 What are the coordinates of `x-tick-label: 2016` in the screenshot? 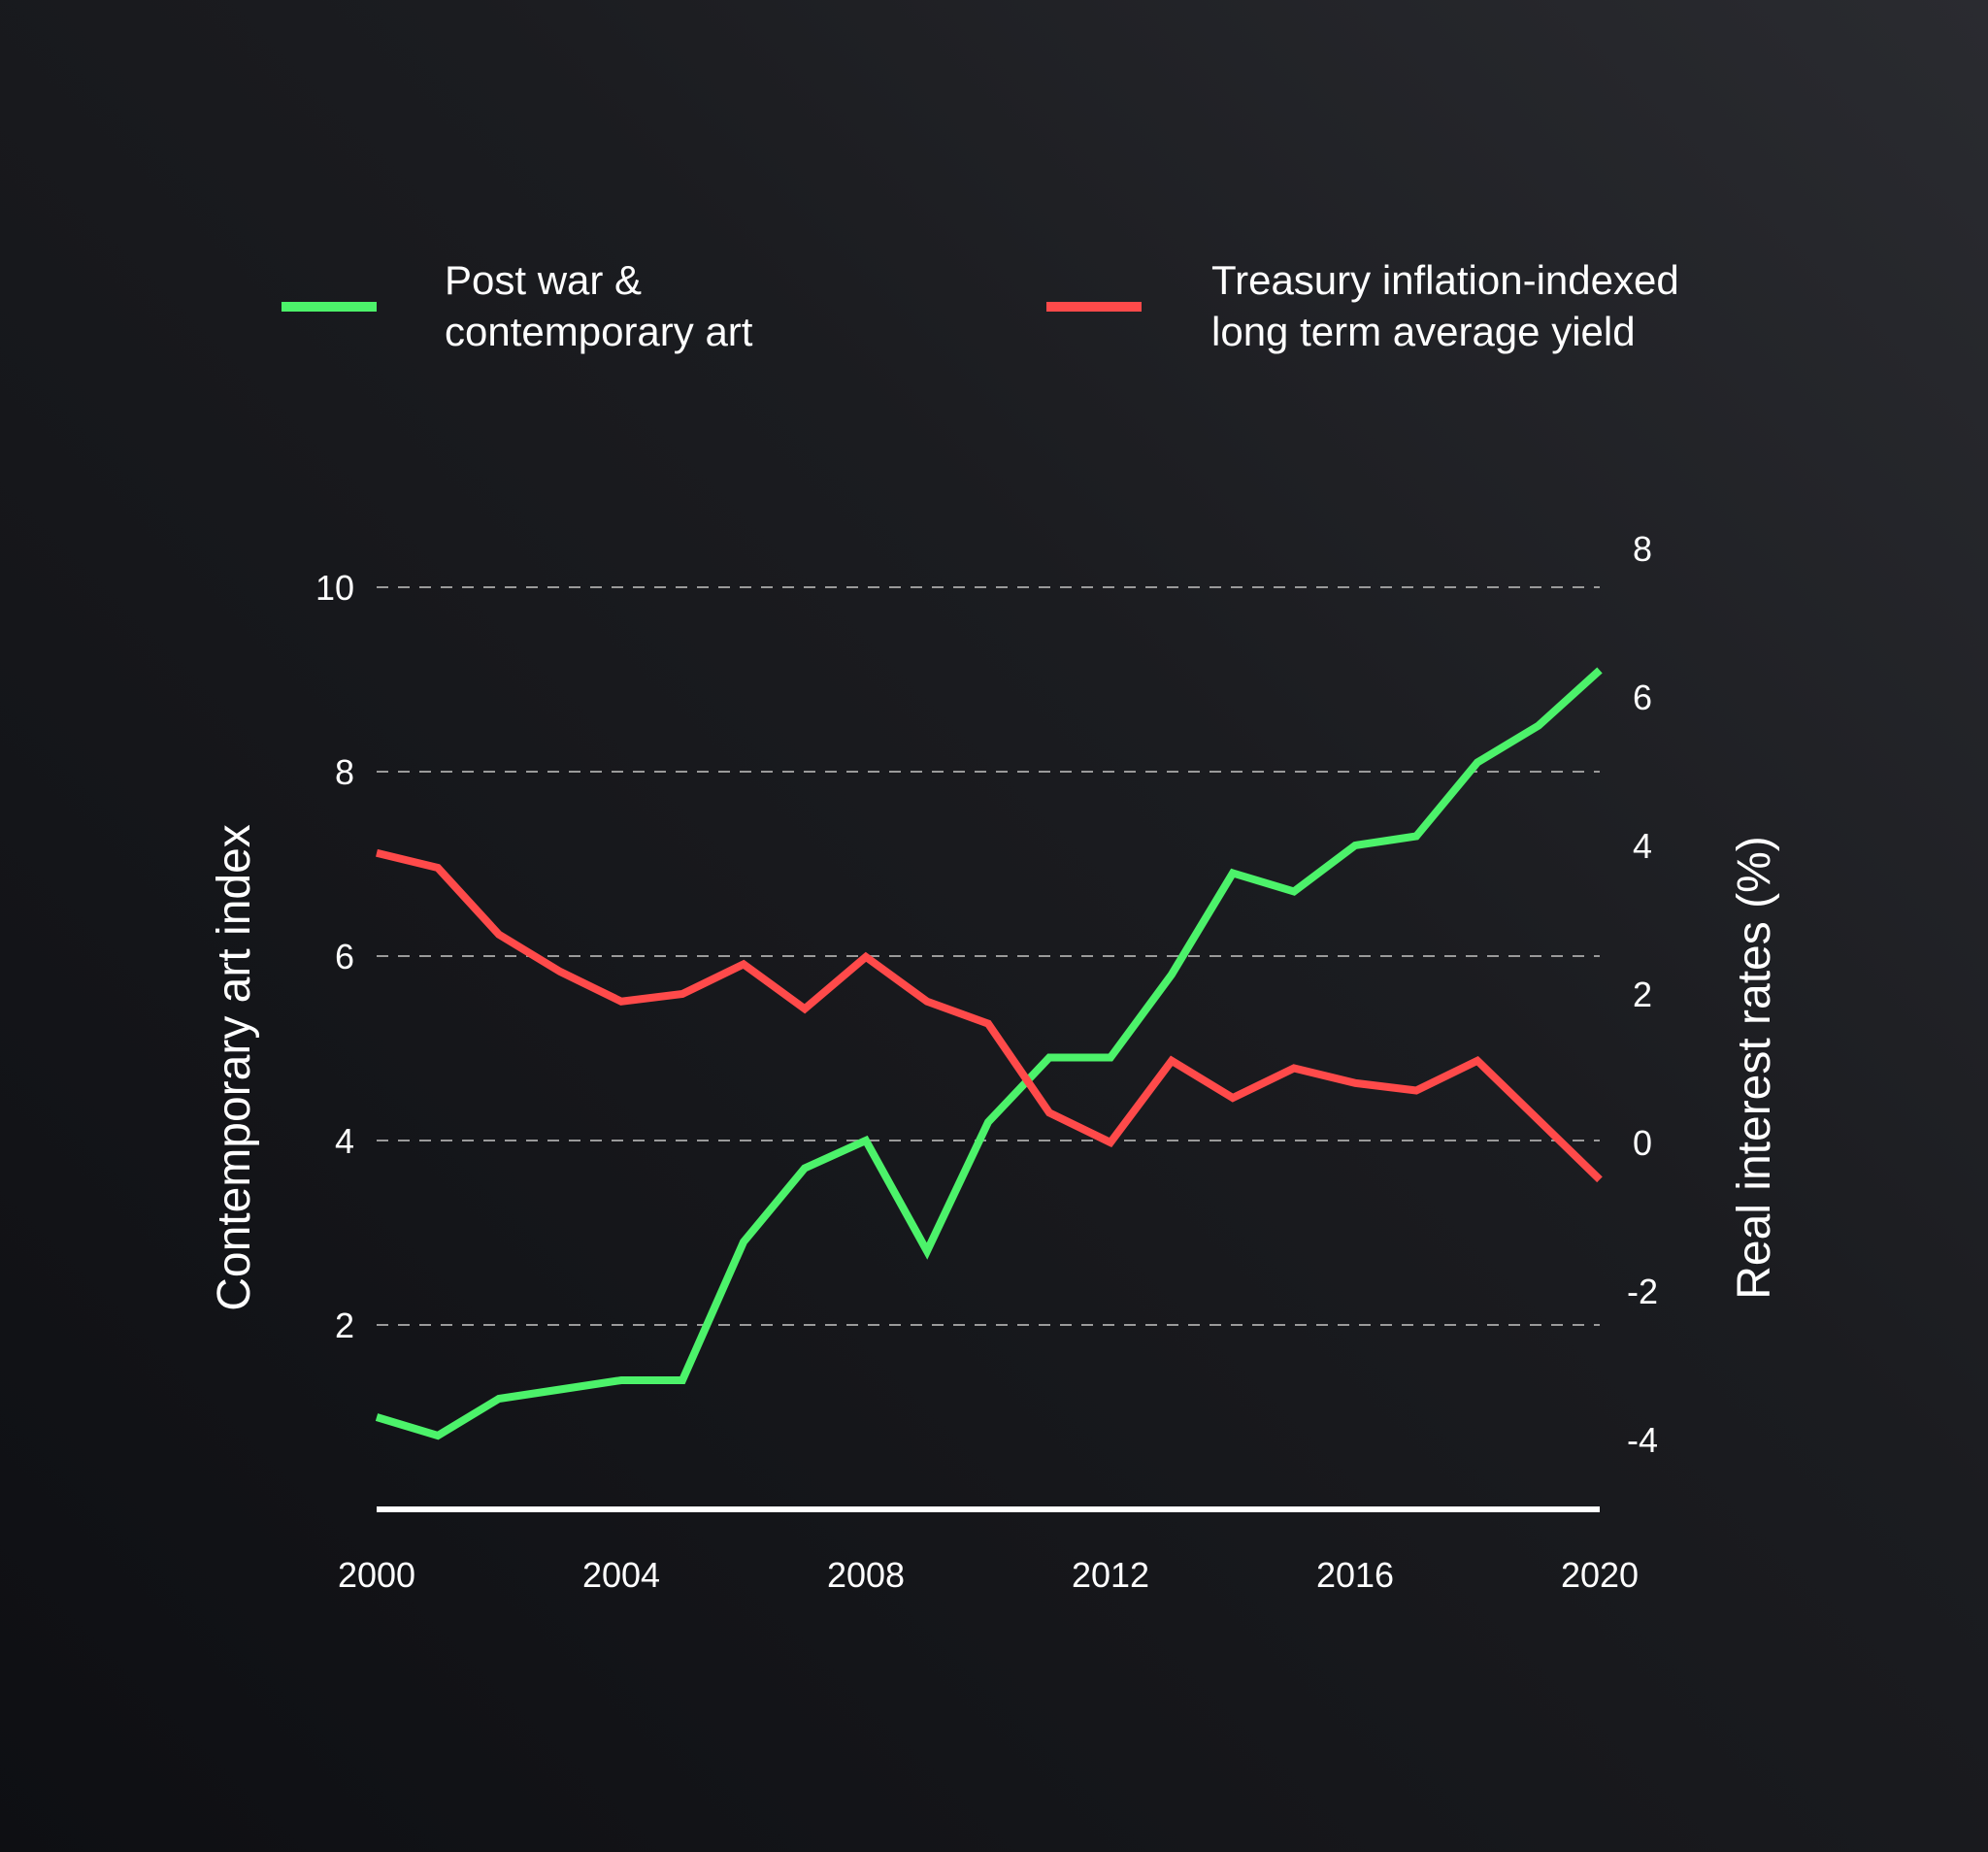 It's located at (1355, 1575).